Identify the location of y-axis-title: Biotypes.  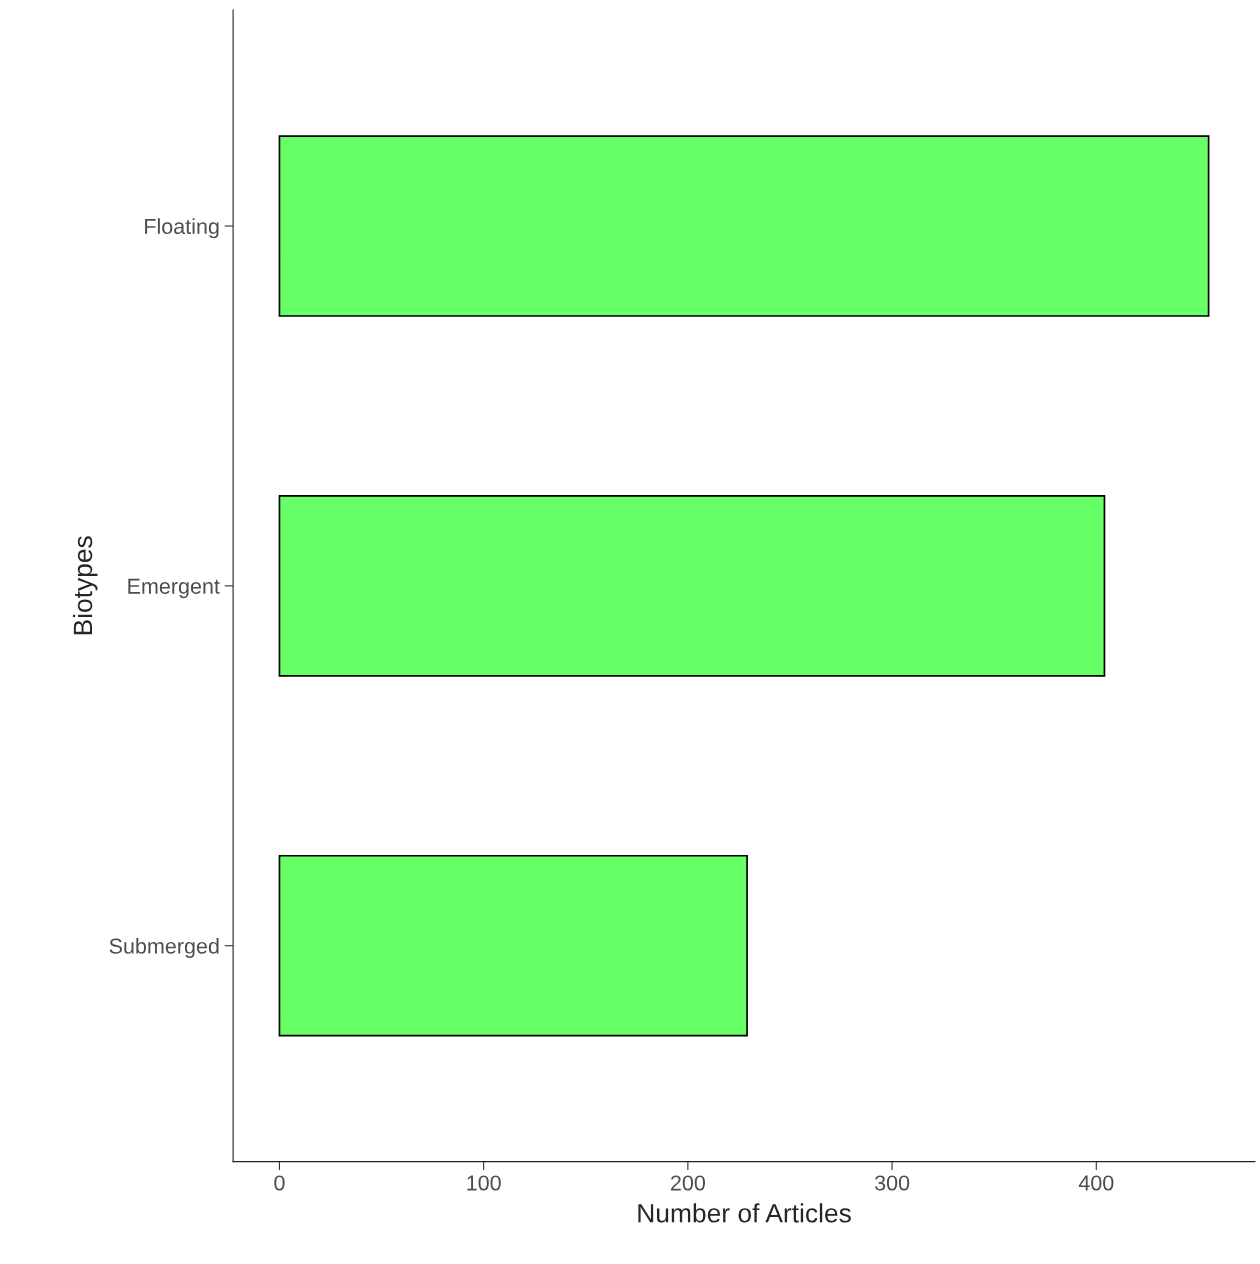
(85, 585).